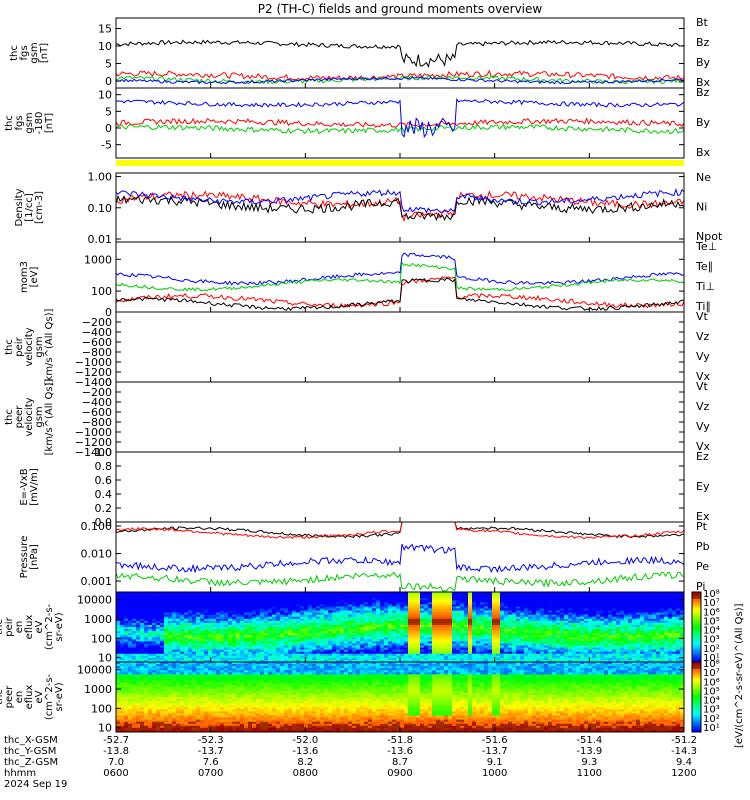 Image resolution: width=750 pixels, height=800 pixels. What do you see at coordinates (93, 442) in the screenshot?
I see `y-tick-label: −1200` at bounding box center [93, 442].